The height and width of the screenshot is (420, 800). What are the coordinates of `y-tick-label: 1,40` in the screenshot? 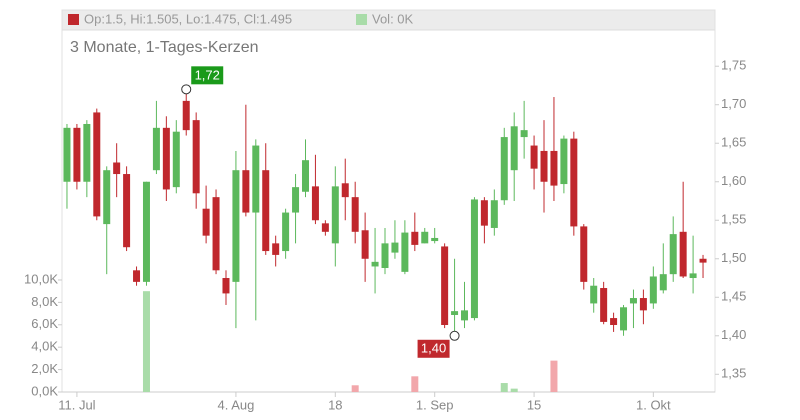 It's located at (733, 334).